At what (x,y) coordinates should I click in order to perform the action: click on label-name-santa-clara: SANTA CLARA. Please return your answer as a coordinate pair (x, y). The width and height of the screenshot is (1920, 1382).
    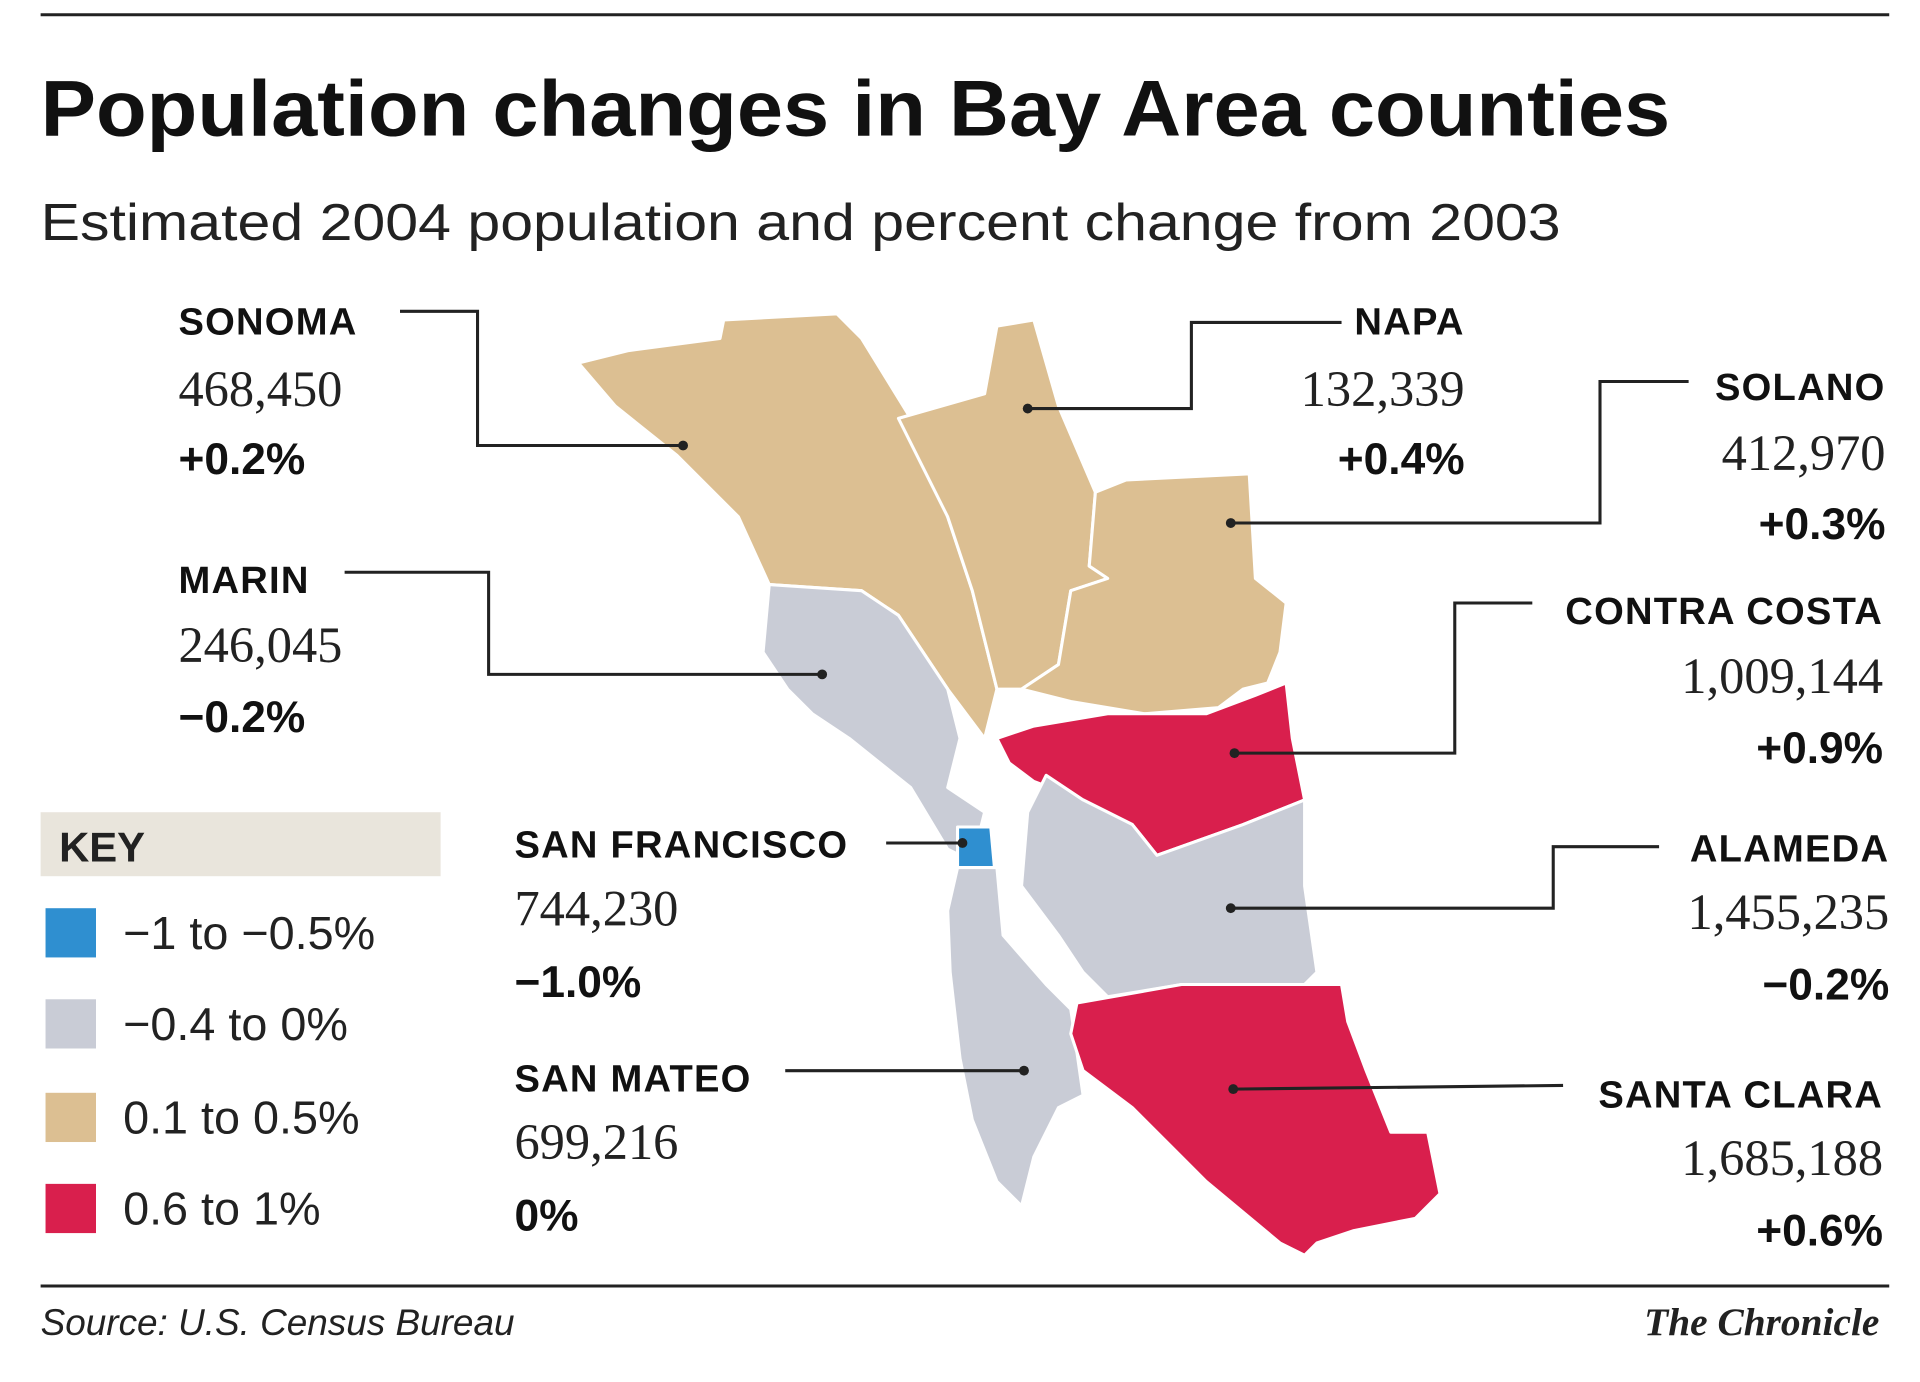
    Looking at the image, I should click on (1740, 1095).